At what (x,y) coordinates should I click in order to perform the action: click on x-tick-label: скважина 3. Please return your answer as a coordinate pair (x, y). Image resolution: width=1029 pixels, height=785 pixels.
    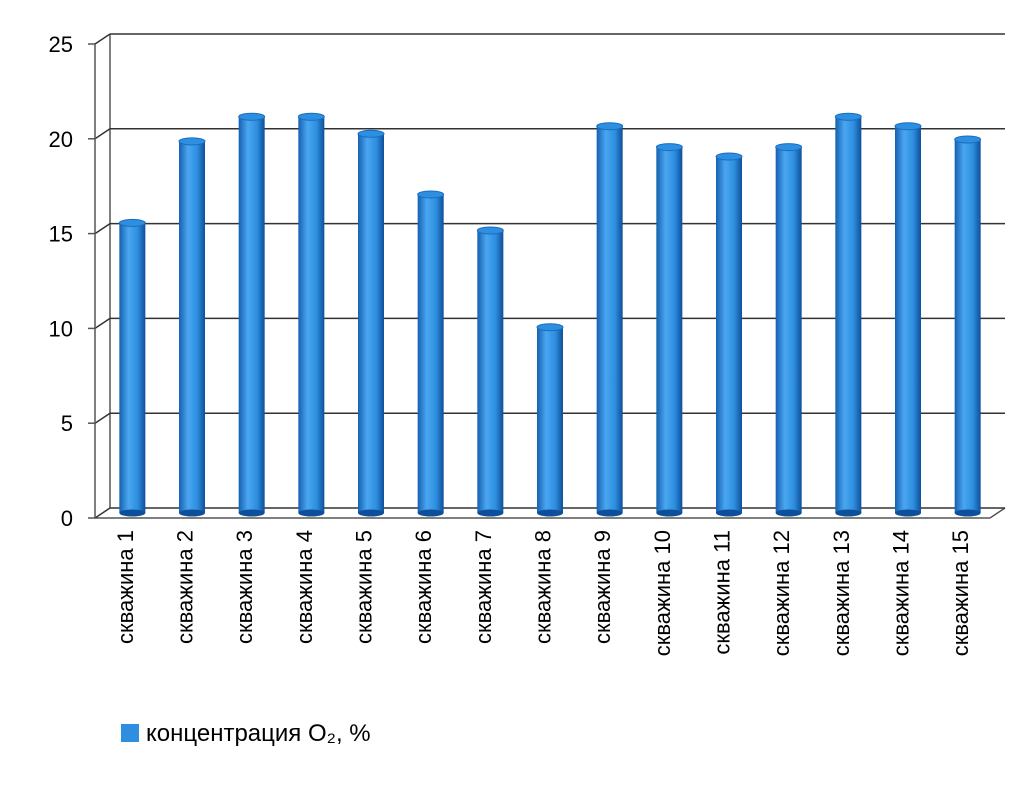
    Looking at the image, I should click on (244, 587).